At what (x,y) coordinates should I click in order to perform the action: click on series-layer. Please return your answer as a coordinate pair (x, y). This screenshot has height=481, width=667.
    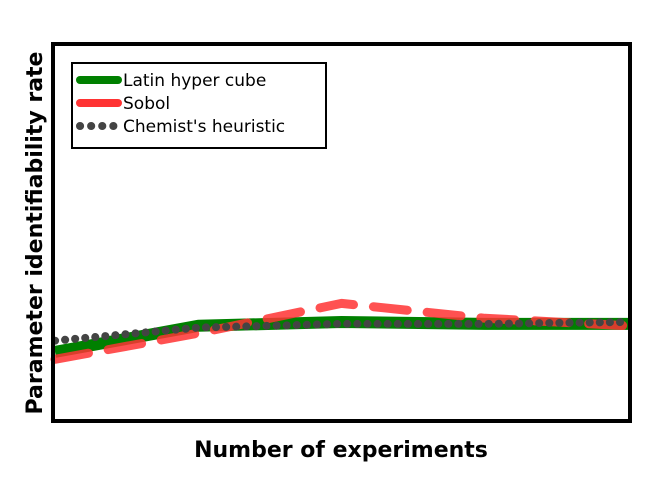
    Looking at the image, I should click on (341, 331).